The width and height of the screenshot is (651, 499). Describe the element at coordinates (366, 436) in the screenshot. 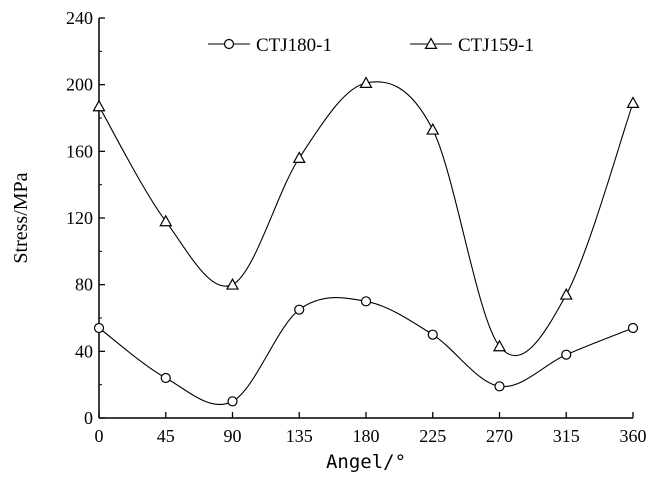

I see `x-tick-label: 180` at that location.